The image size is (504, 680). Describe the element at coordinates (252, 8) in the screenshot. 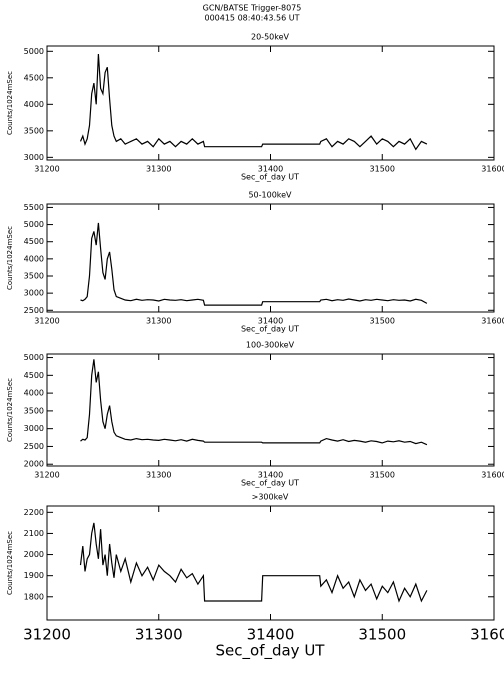

I see `header-title: GCN/BATSE Trigger-8075` at that location.